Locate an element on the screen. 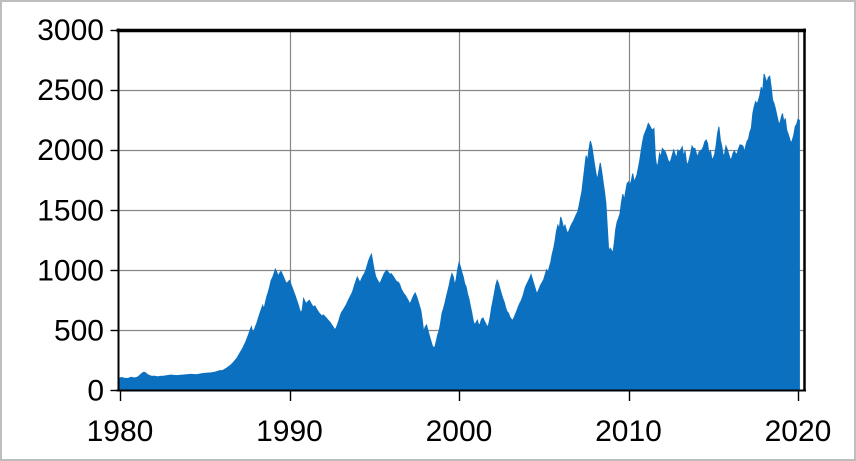 The width and height of the screenshot is (856, 461). y-tick-label: 2000 is located at coordinates (70, 150).